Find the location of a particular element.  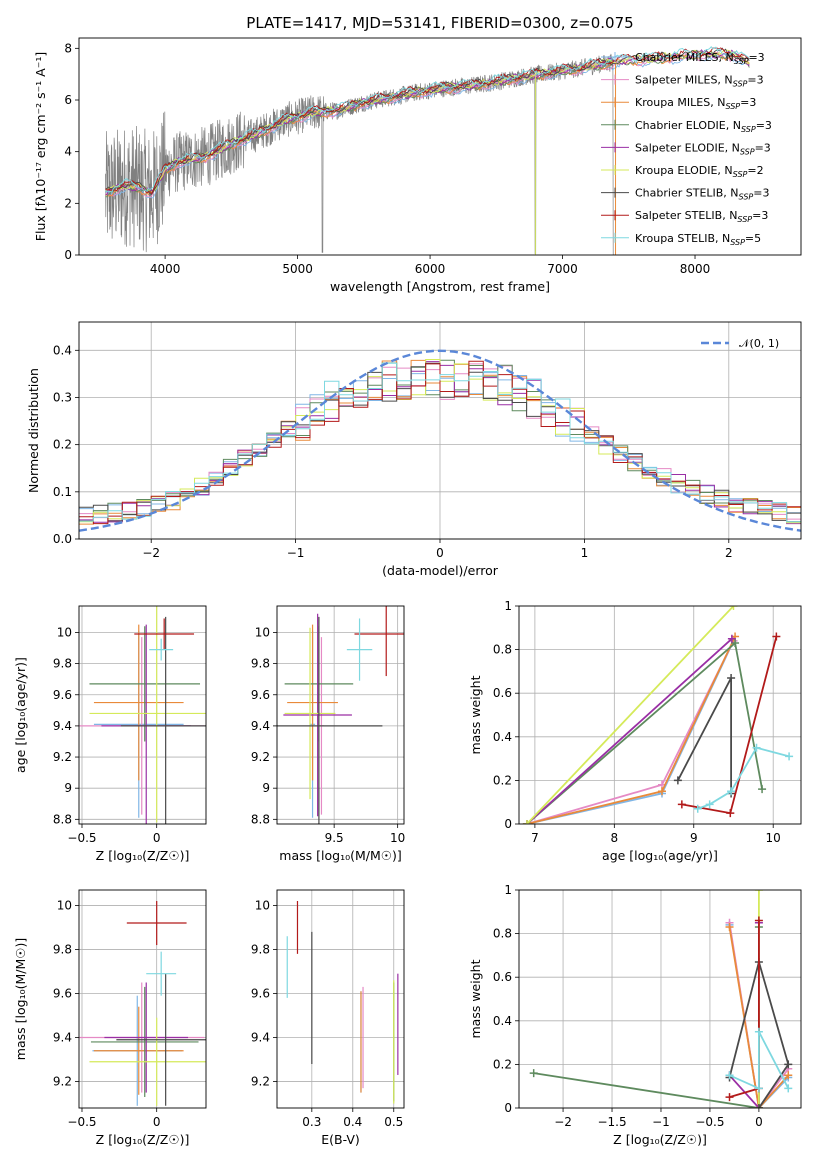

age-vs-Z-ytick-label: 9 is located at coordinates (68, 788).